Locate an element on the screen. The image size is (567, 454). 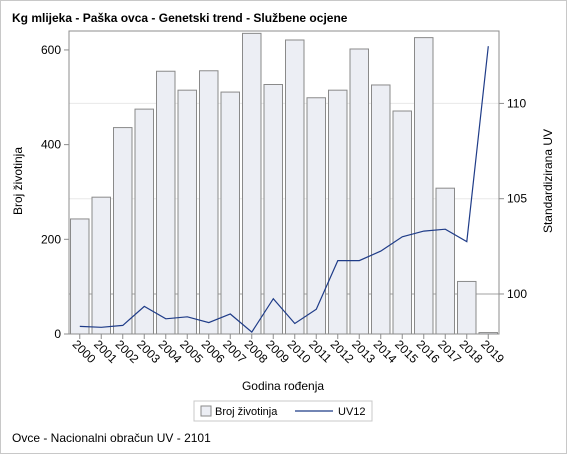
legend-bar-label: Broj životinja is located at coordinates (246, 412).